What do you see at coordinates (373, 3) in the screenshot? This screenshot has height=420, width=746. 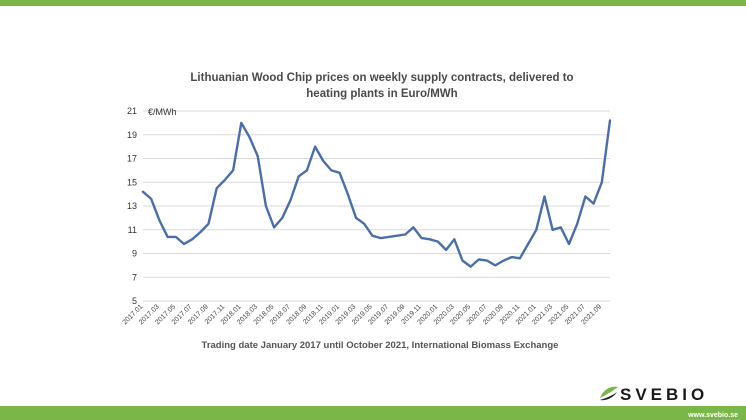 I see `top-accent-bar` at bounding box center [373, 3].